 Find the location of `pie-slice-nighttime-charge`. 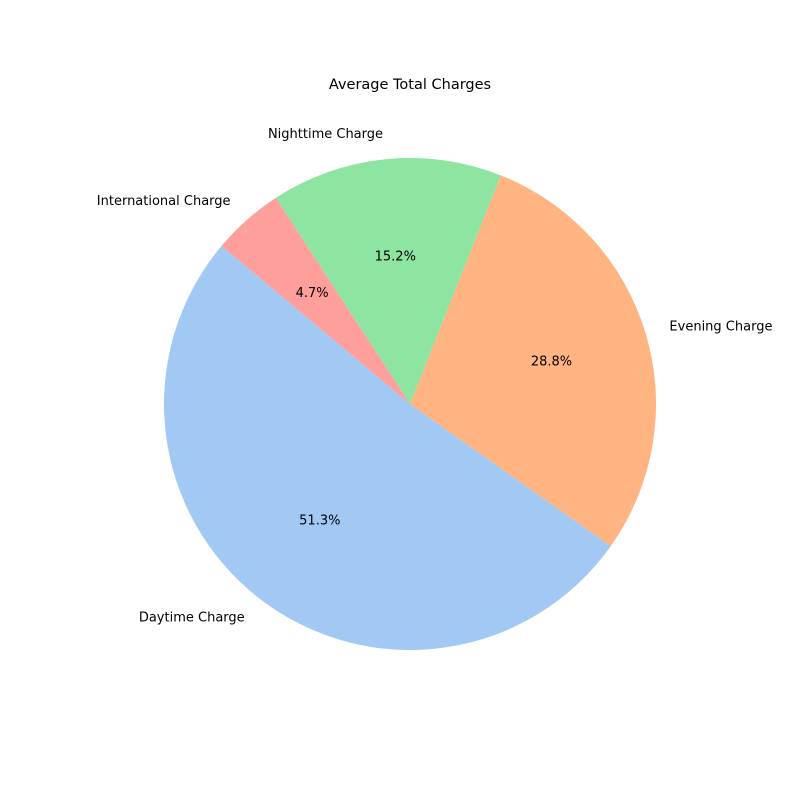

pie-slice-nighttime-charge is located at coordinates (388, 280).